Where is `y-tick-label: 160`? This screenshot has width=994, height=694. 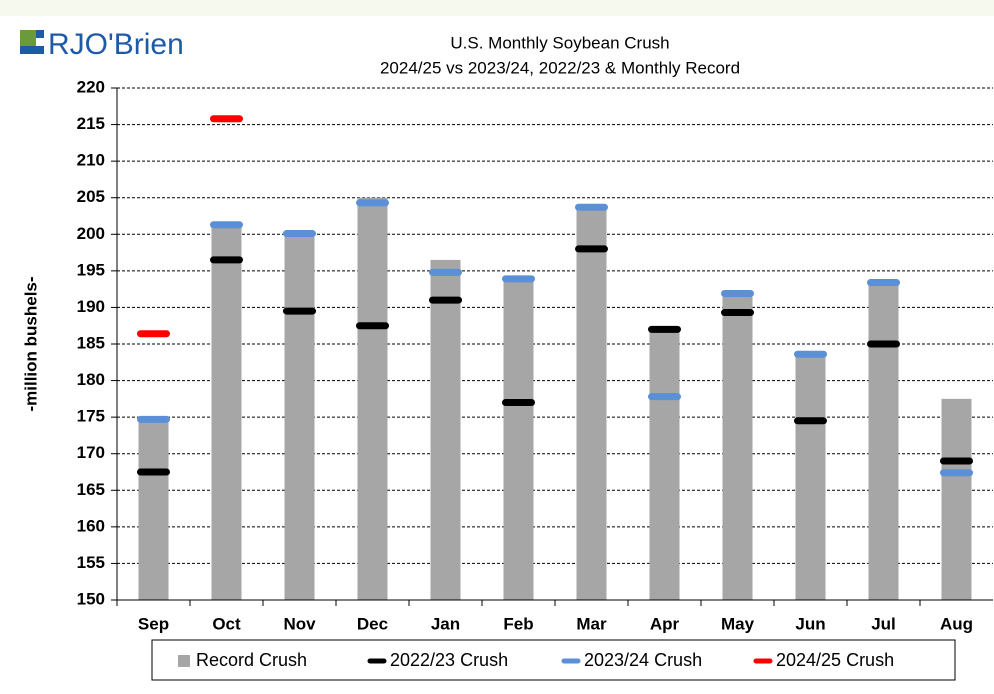 y-tick-label: 160 is located at coordinates (91, 525).